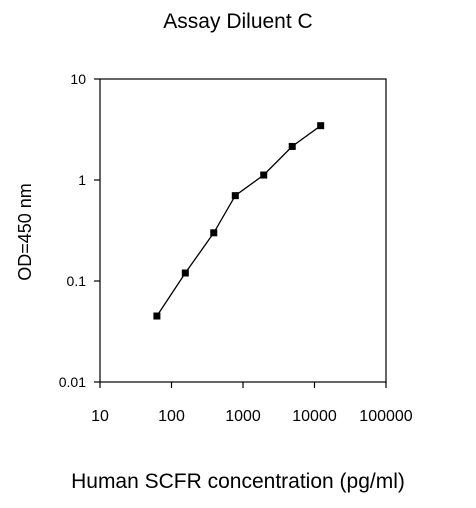  Describe the element at coordinates (238, 21) in the screenshot. I see `chart-title: Assay Diluent C` at that location.